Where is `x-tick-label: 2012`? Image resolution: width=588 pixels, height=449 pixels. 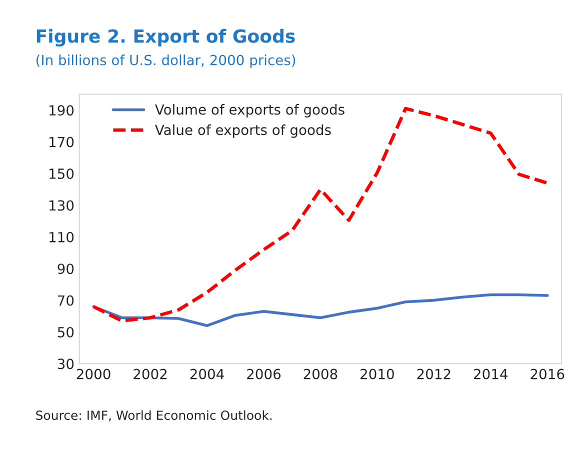
x-tick-label: 2012 is located at coordinates (433, 374).